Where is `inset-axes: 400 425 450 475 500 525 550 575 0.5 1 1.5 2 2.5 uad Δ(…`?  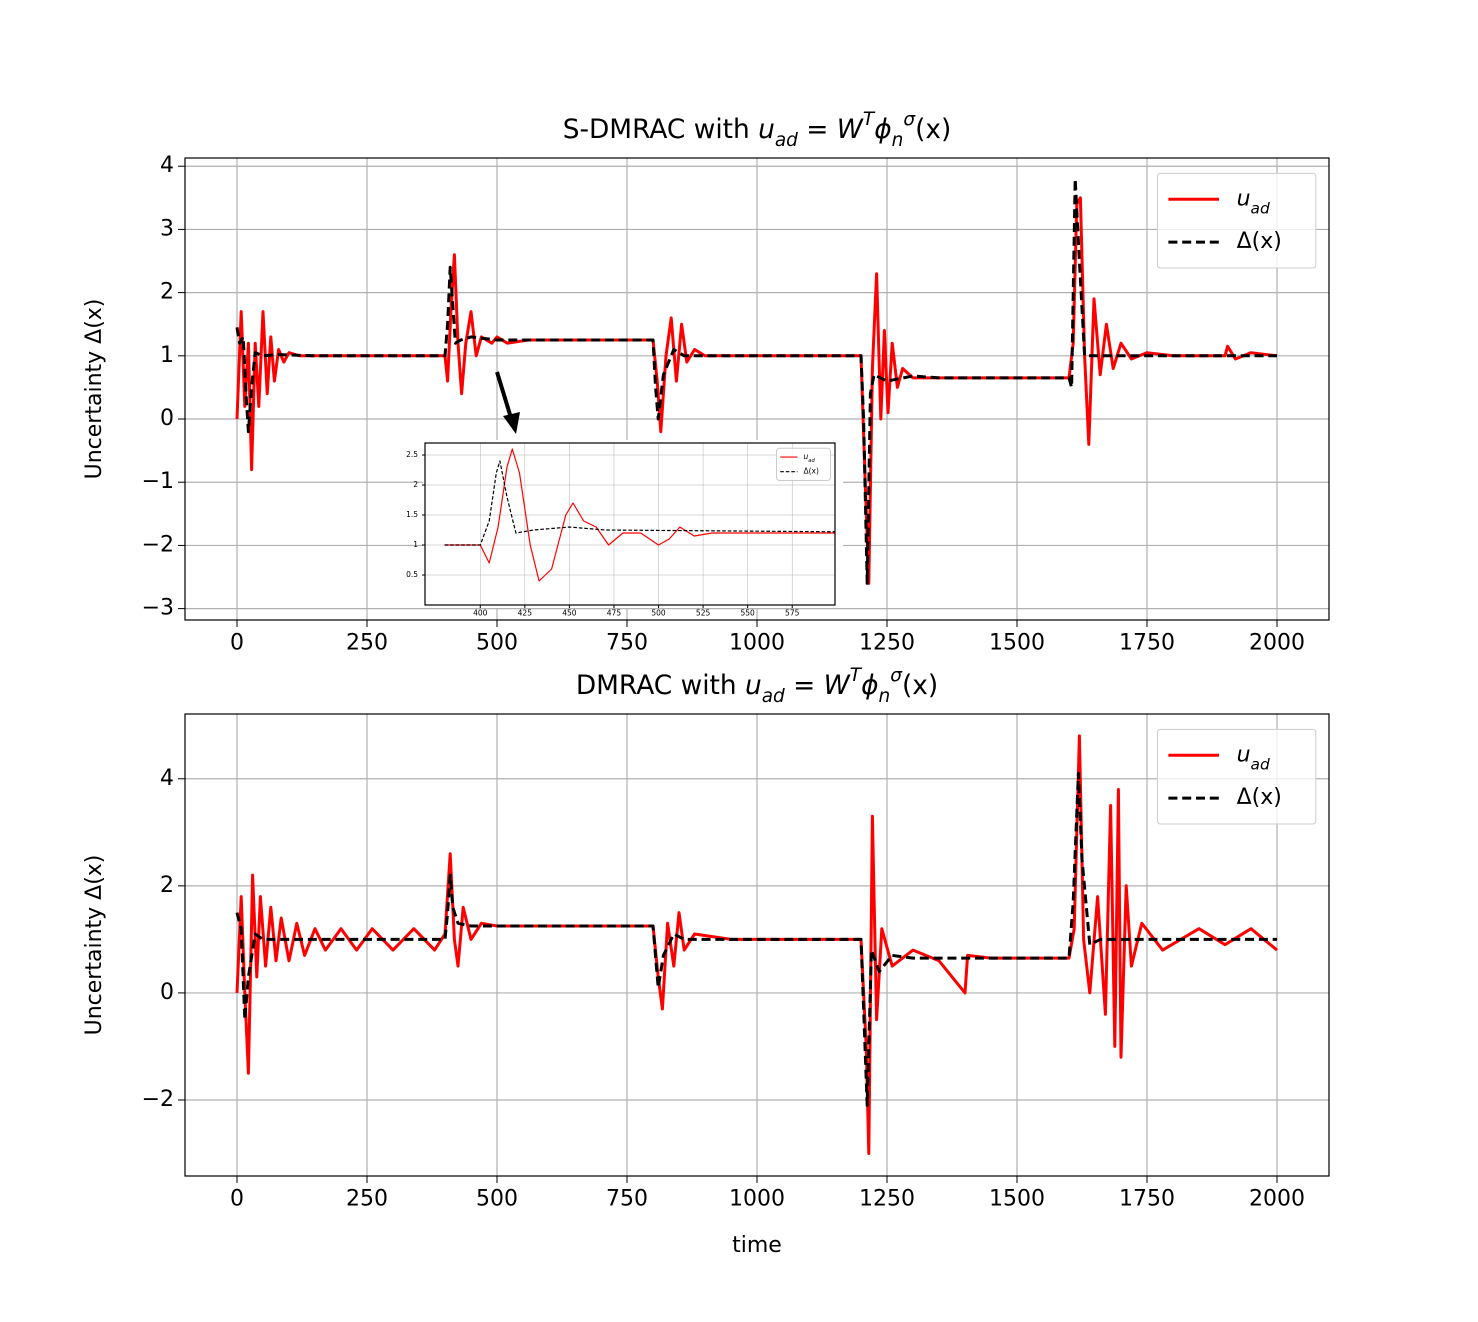
inset-axes: 400 425 450 475 500 525 550 575 0.5 1 1.5 2 2.5 uad Δ(… is located at coordinates (621, 530).